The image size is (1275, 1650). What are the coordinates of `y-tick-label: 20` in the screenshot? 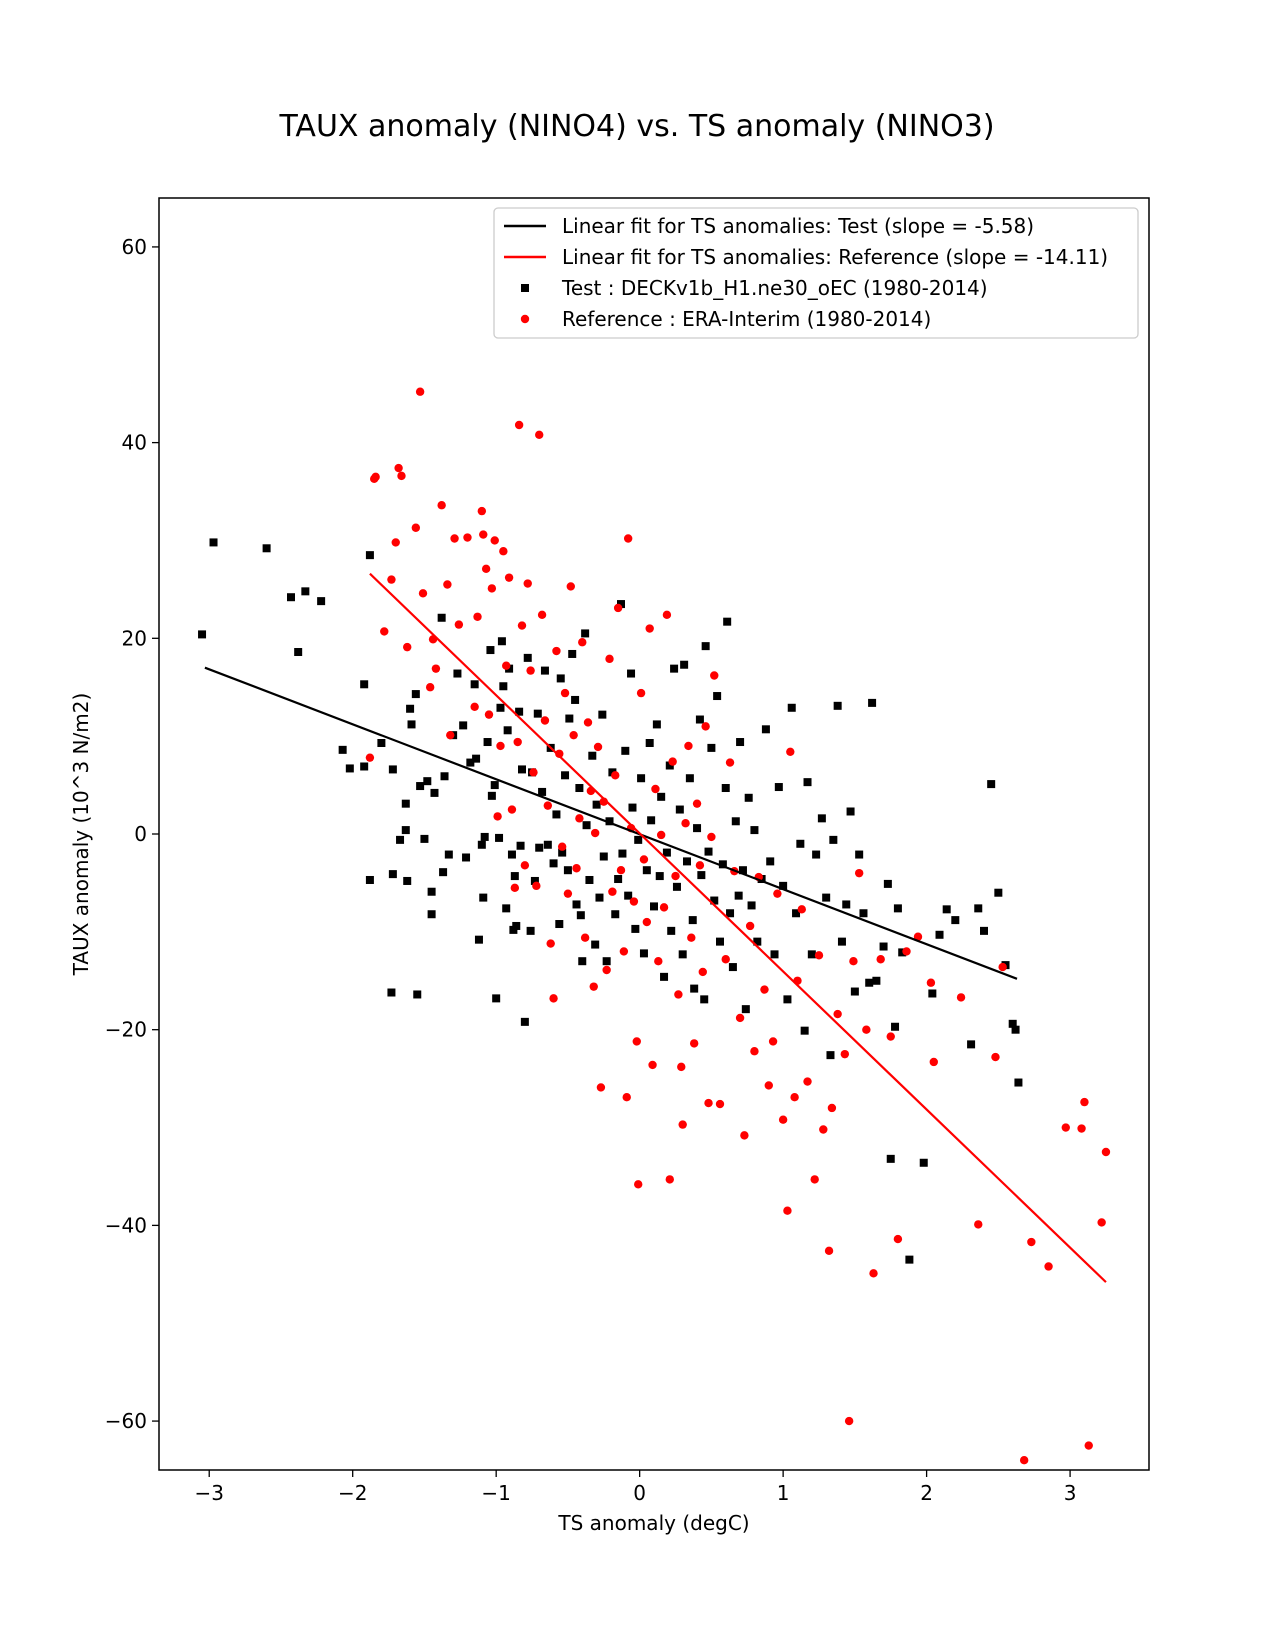 It's located at (134, 638).